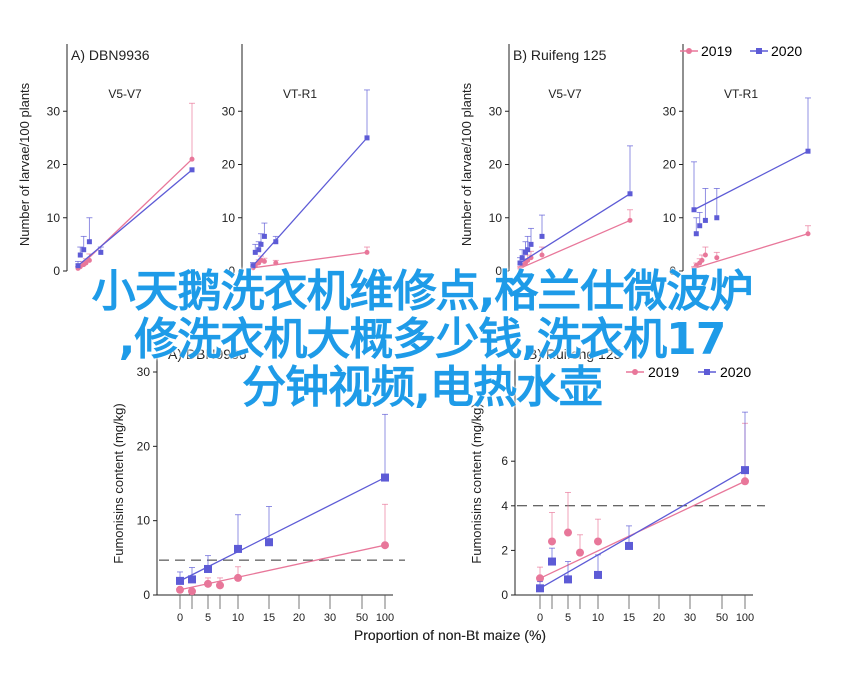 The image size is (844, 675). Describe the element at coordinates (759, 51) in the screenshot. I see `legend-marker-2020` at that location.